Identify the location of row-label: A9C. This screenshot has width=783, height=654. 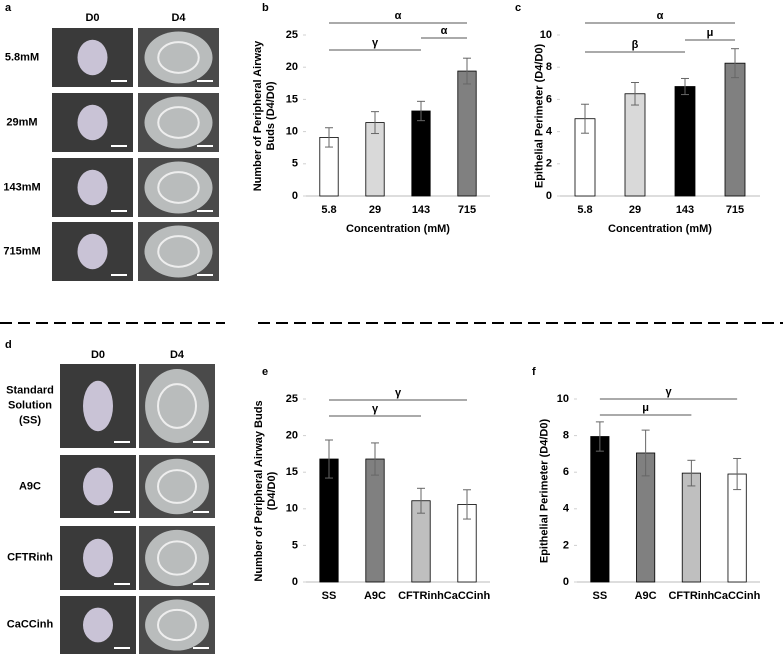
(29, 486).